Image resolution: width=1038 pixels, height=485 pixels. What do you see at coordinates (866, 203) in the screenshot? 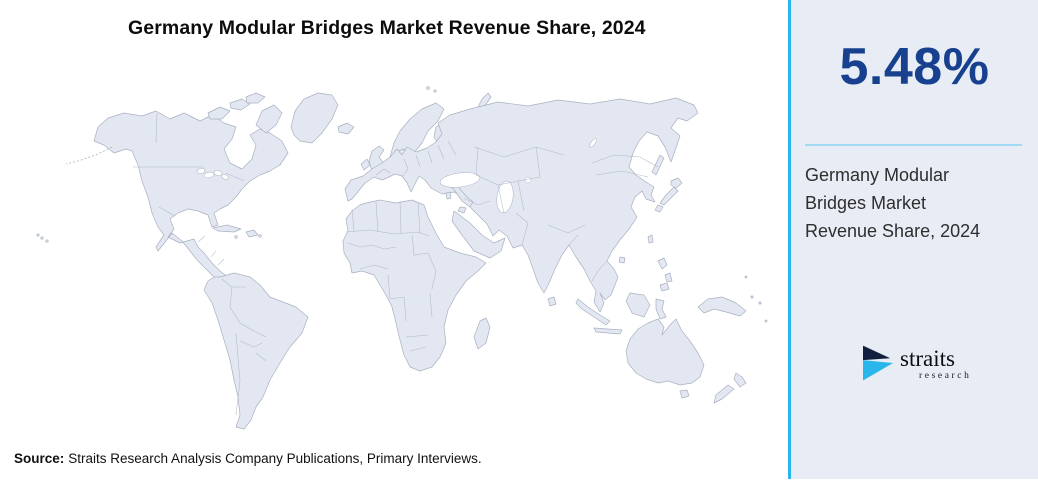
I see `stat-label-line-2: Bridges Market` at bounding box center [866, 203].